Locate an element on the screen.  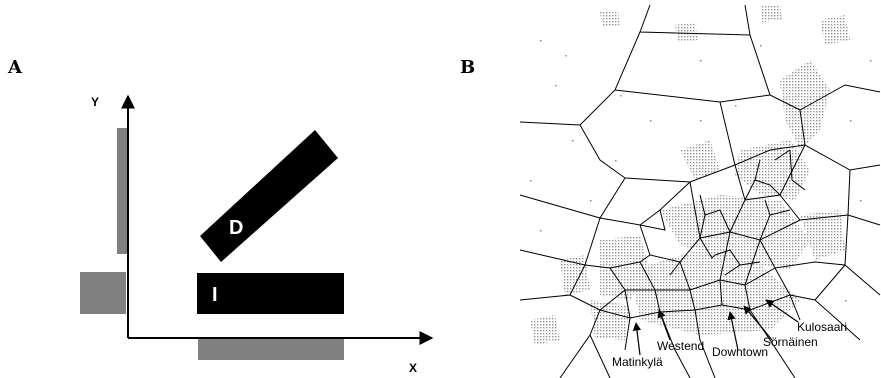
shape-i is located at coordinates (270, 293).